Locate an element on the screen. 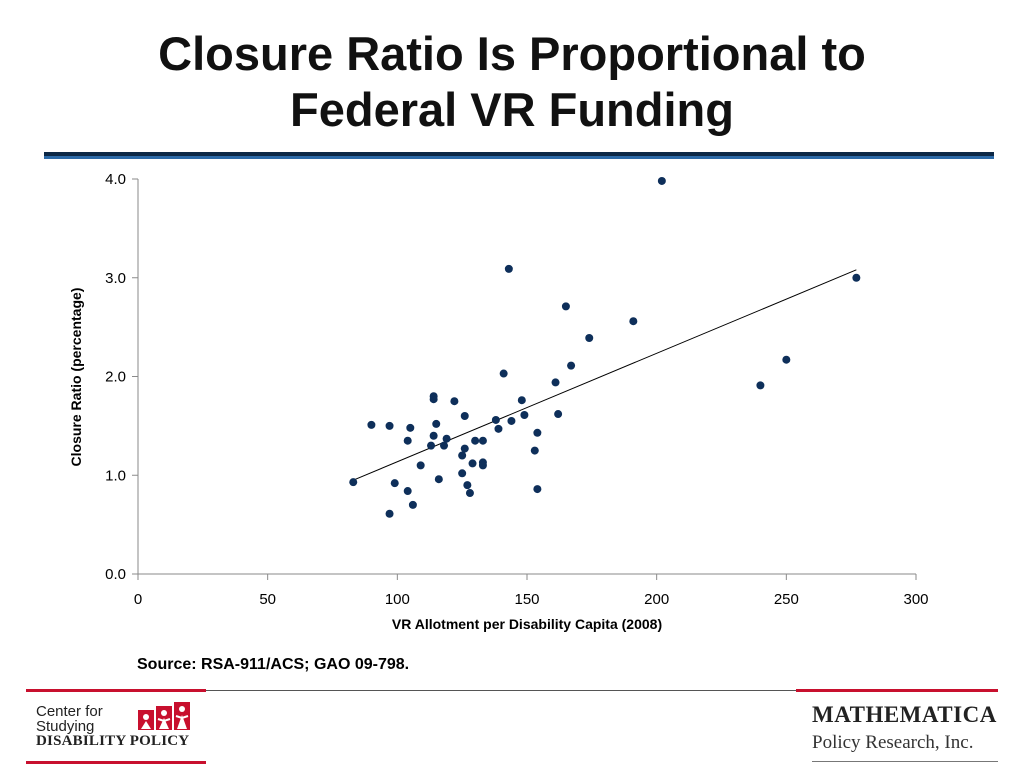 This screenshot has width=1024, height=768. csdp-logo-text: Center for Studying DISABILITY POLICY is located at coordinates (112, 726).